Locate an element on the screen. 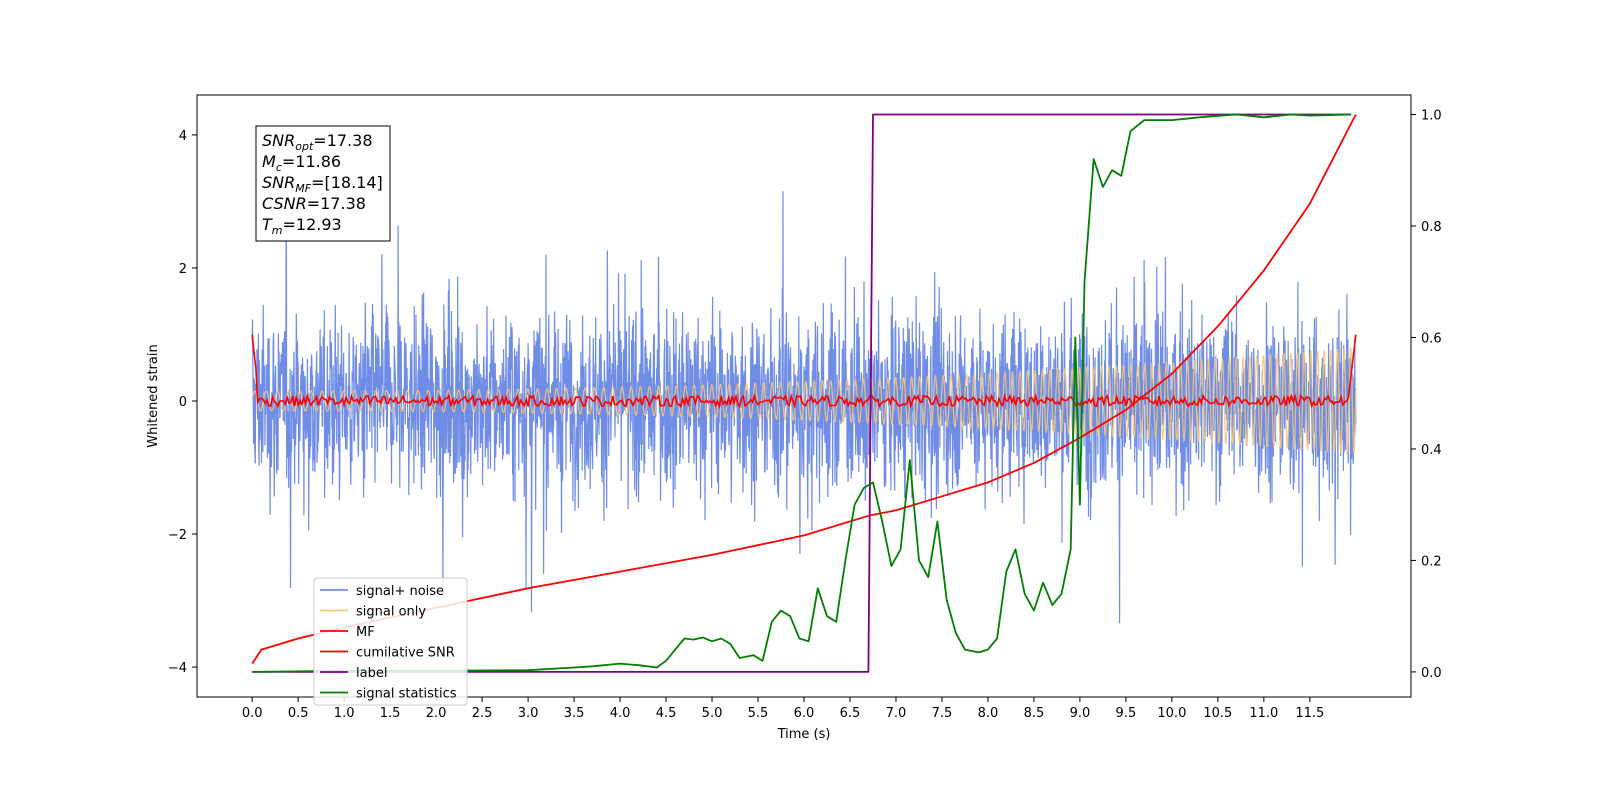 This screenshot has height=800, width=1600. legend-label: label is located at coordinates (371, 673).